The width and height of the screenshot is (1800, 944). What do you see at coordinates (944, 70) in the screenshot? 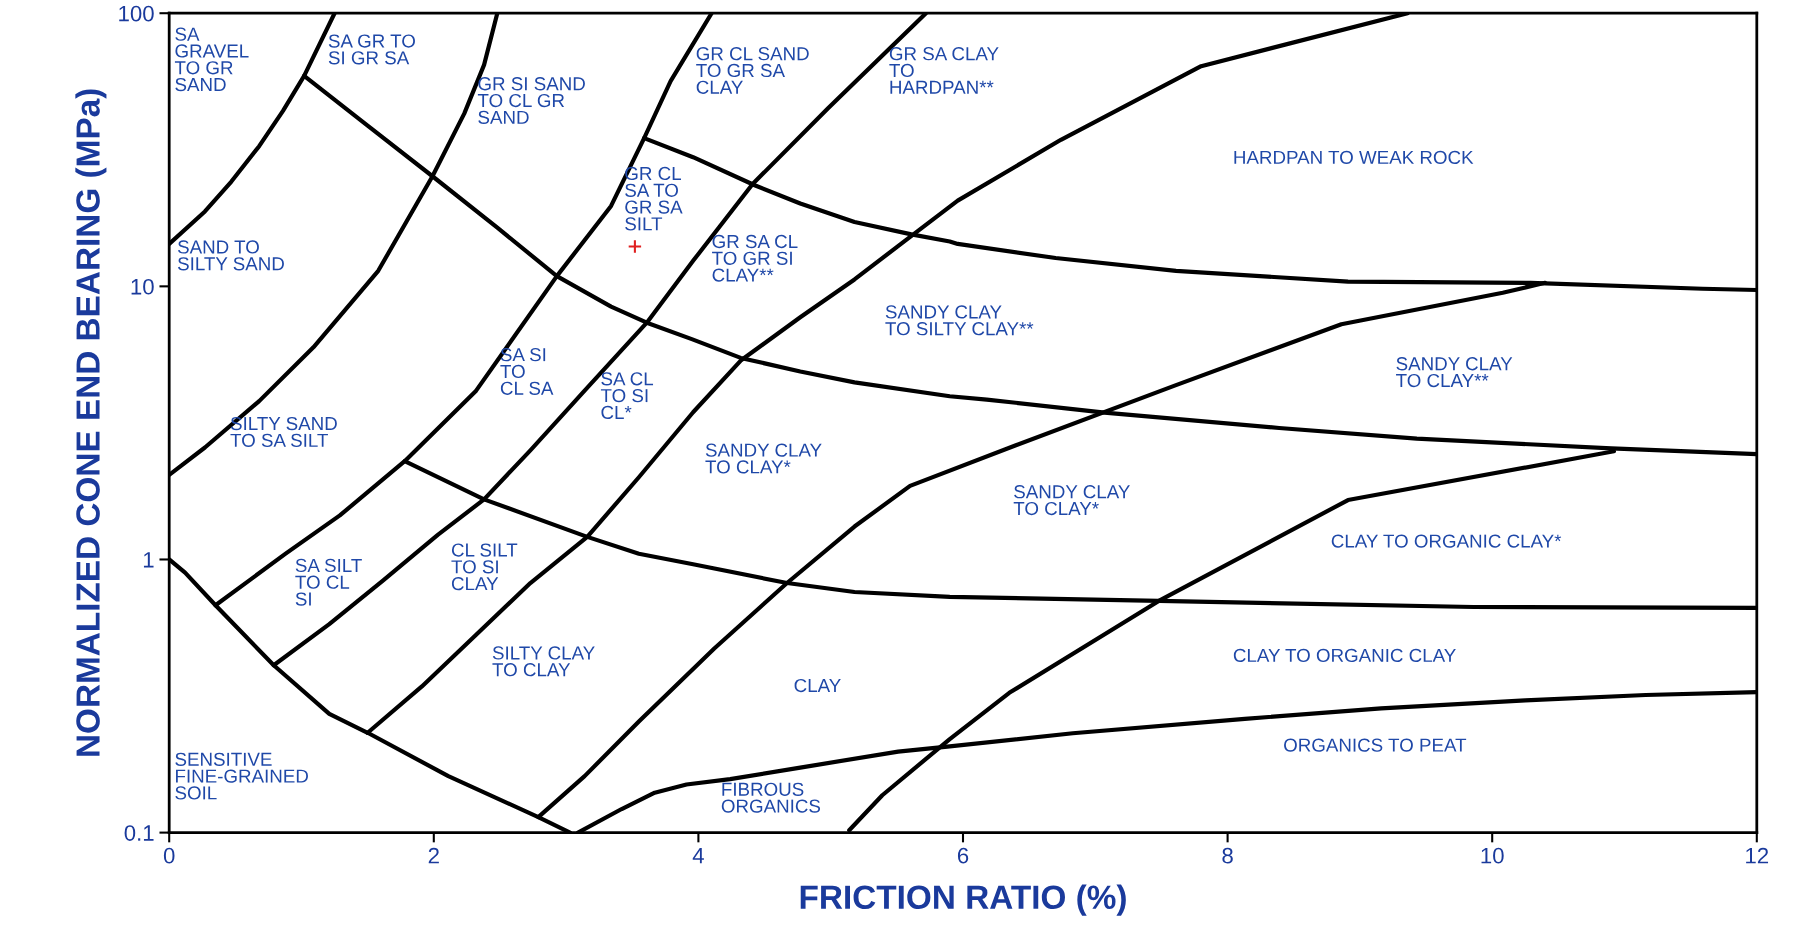
I see `annotation: GR SA CLAY TO HARDPAN**` at bounding box center [944, 70].